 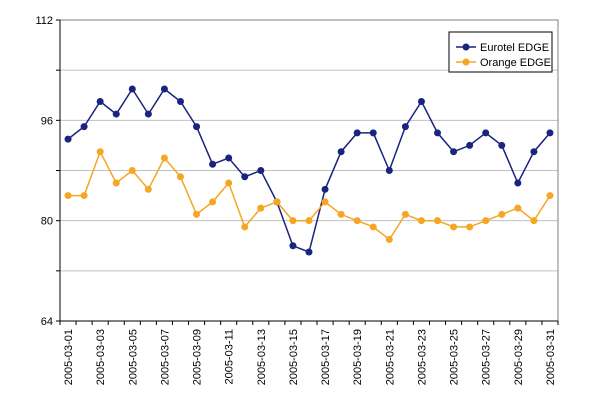 I want to click on x-tick-label: 2005-03-09, so click(x=198, y=357).